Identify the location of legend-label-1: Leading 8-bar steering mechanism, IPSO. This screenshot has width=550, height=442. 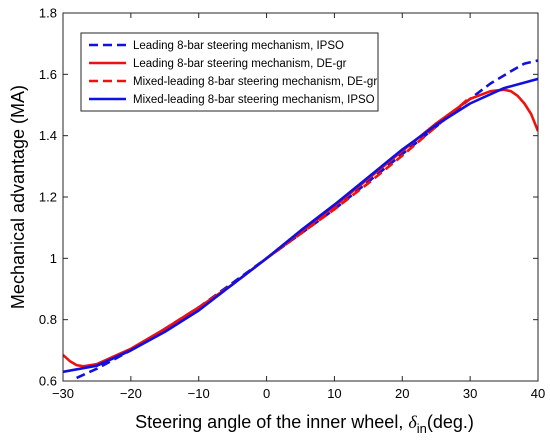
(238, 46).